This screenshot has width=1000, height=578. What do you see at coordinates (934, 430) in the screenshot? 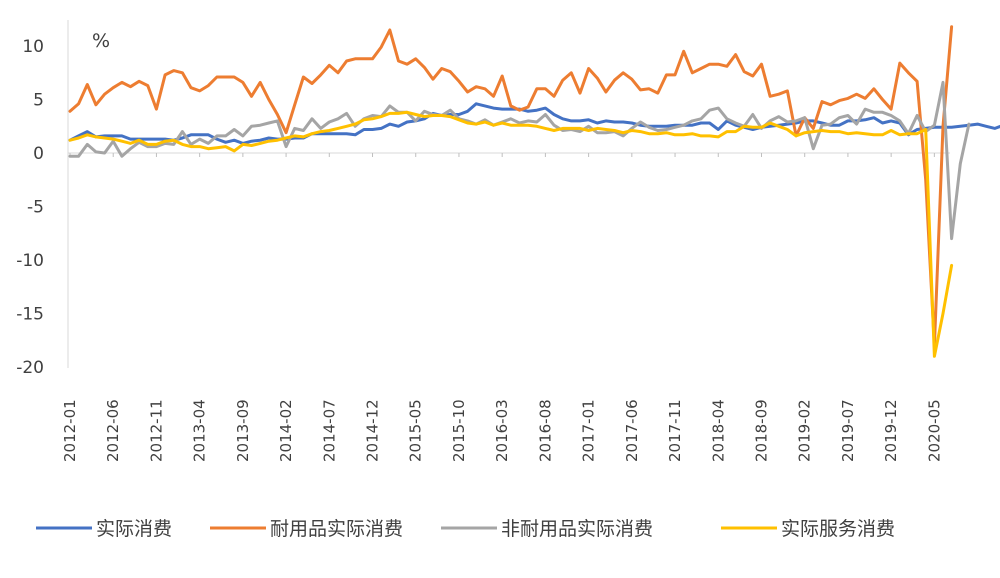
I see `x-tick-label: 2020-05` at bounding box center [934, 430].